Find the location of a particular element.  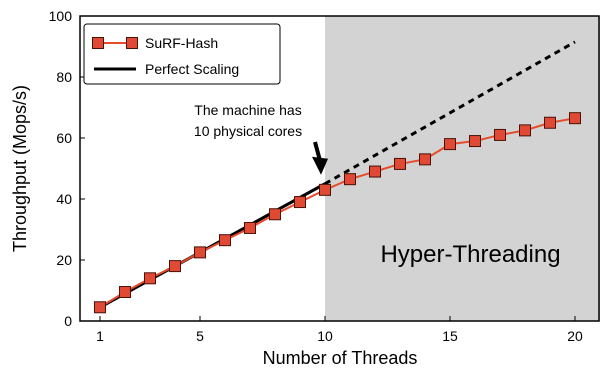

annotation-arrow-head is located at coordinates (320, 165).